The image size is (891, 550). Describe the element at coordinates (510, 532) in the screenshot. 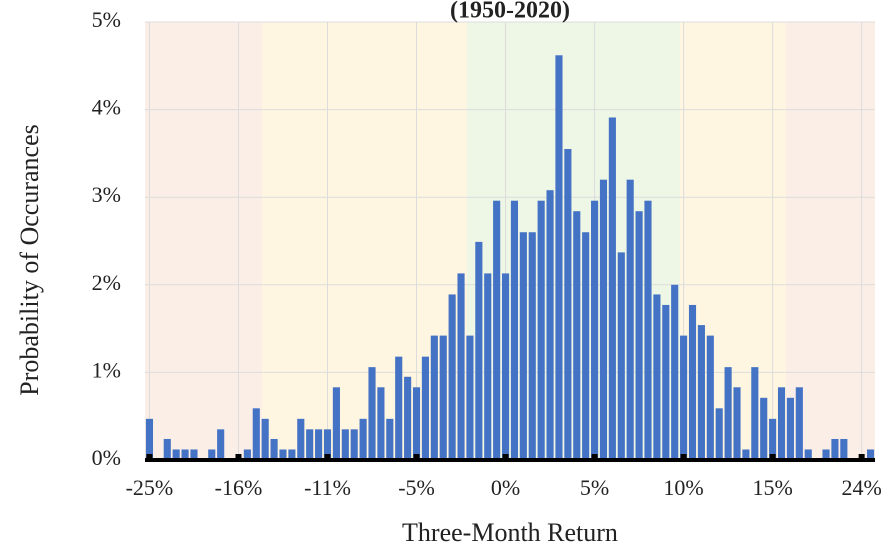

I see `x-axis-label: Three-Month Return` at that location.